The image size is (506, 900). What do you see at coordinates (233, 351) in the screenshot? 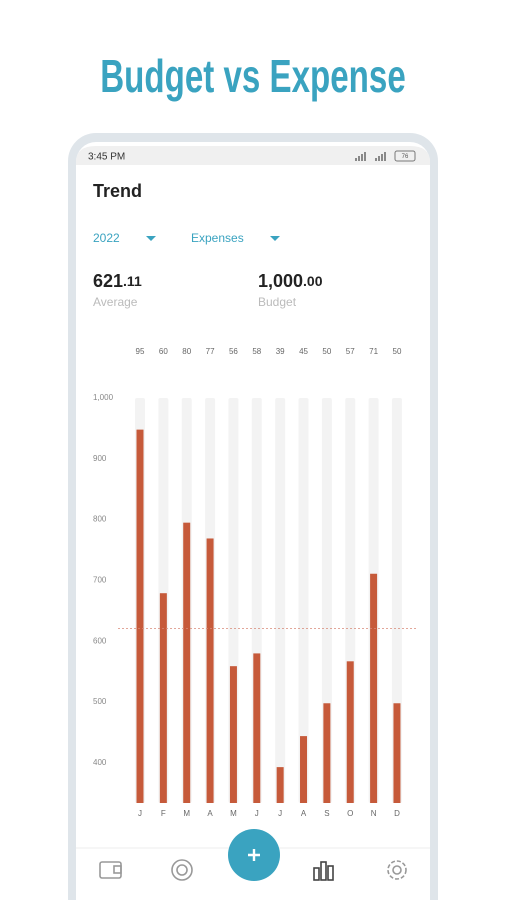
I see `bar-caption: 56` at bounding box center [233, 351].